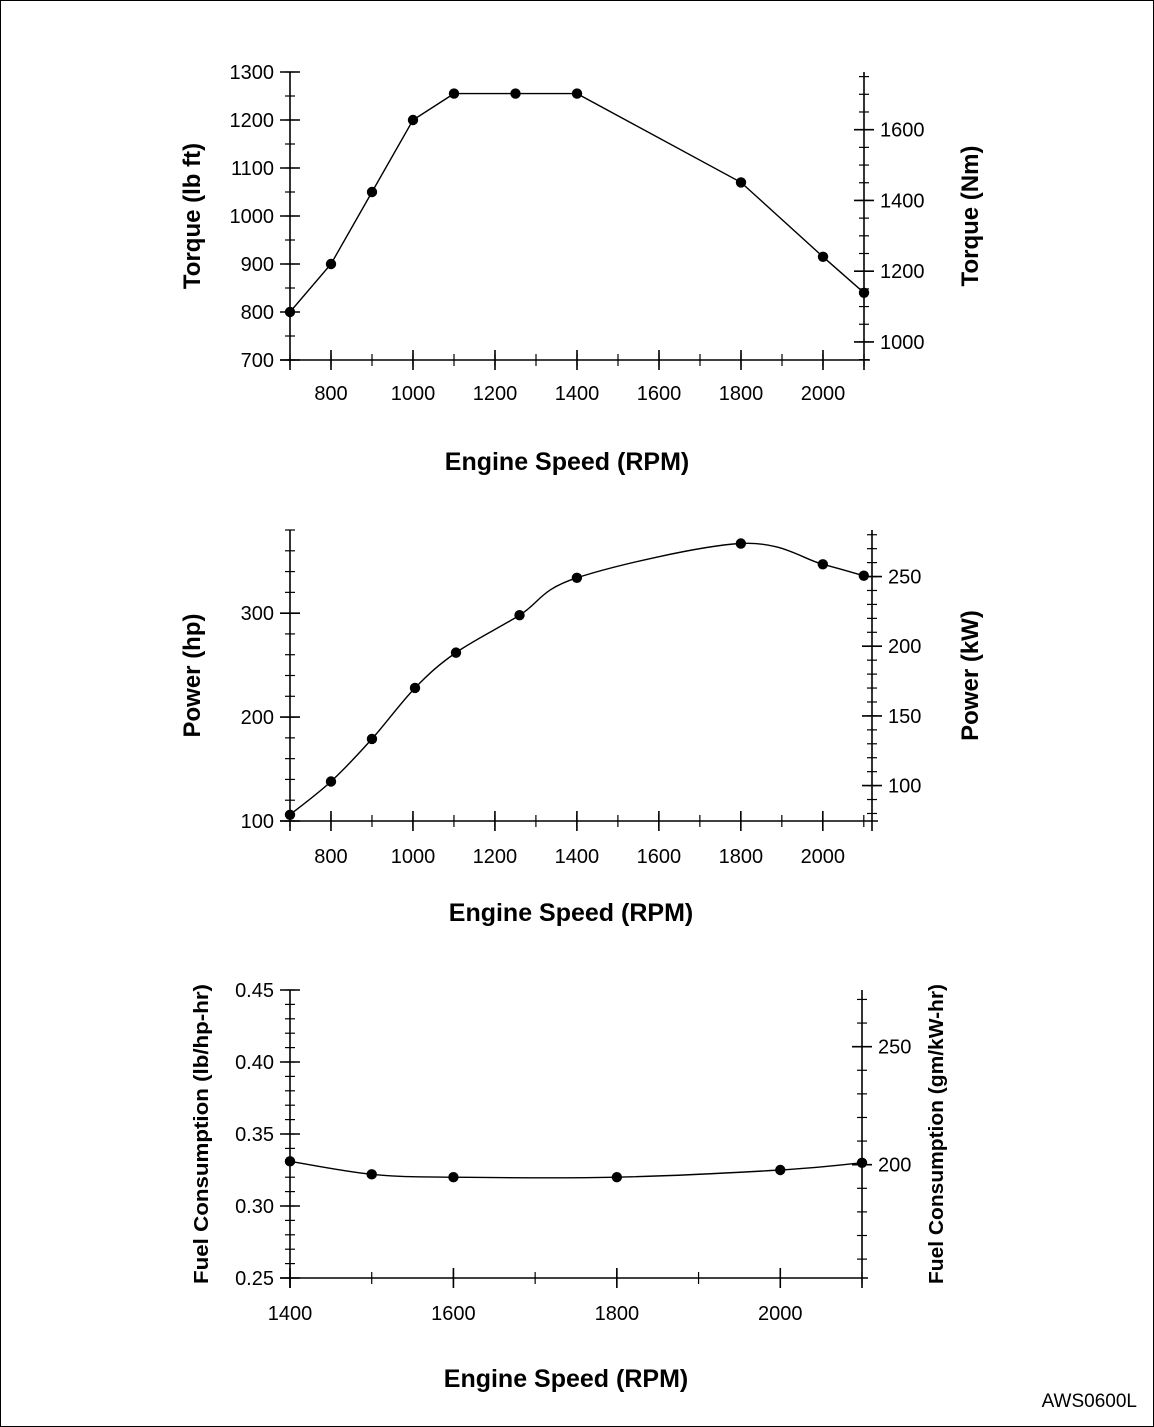 The height and width of the screenshot is (1427, 1154). I want to click on left-tick-label: 1200, so click(252, 121).